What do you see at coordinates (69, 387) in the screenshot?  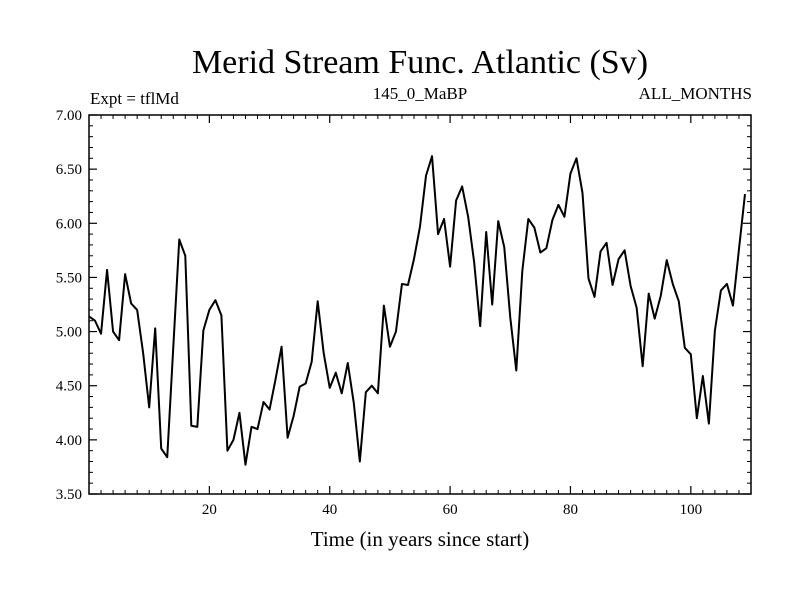 I see `y-tick-label: 4.50` at bounding box center [69, 387].